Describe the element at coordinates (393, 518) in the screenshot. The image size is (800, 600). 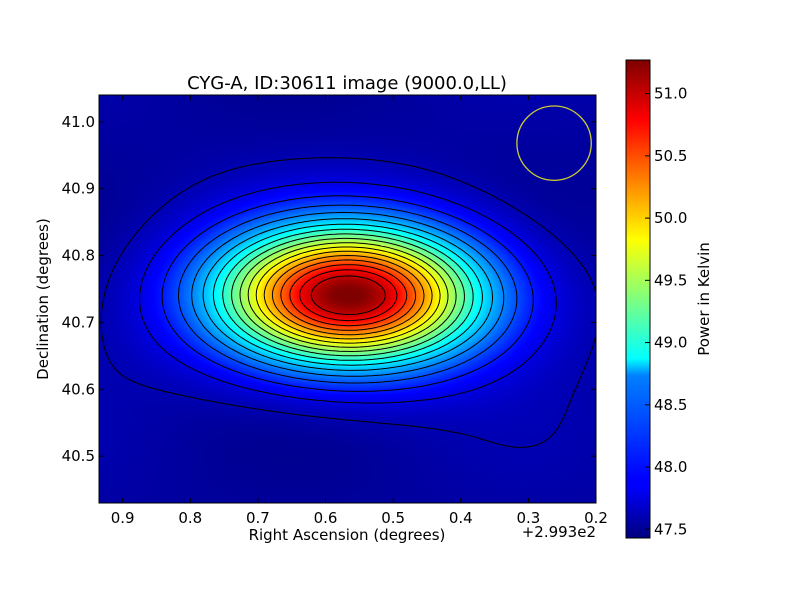
I see `x-tick-label: 0.5` at that location.